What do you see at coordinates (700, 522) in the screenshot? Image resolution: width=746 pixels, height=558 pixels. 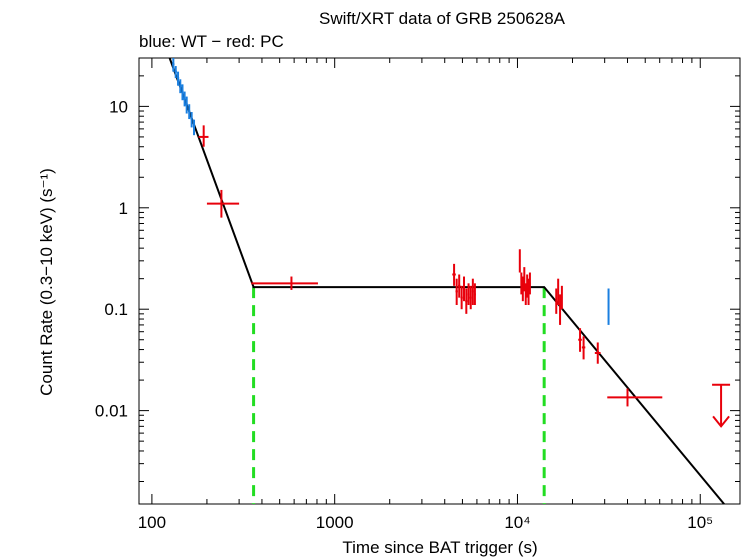 I see `x-tick-label: 10⁵` at bounding box center [700, 522].